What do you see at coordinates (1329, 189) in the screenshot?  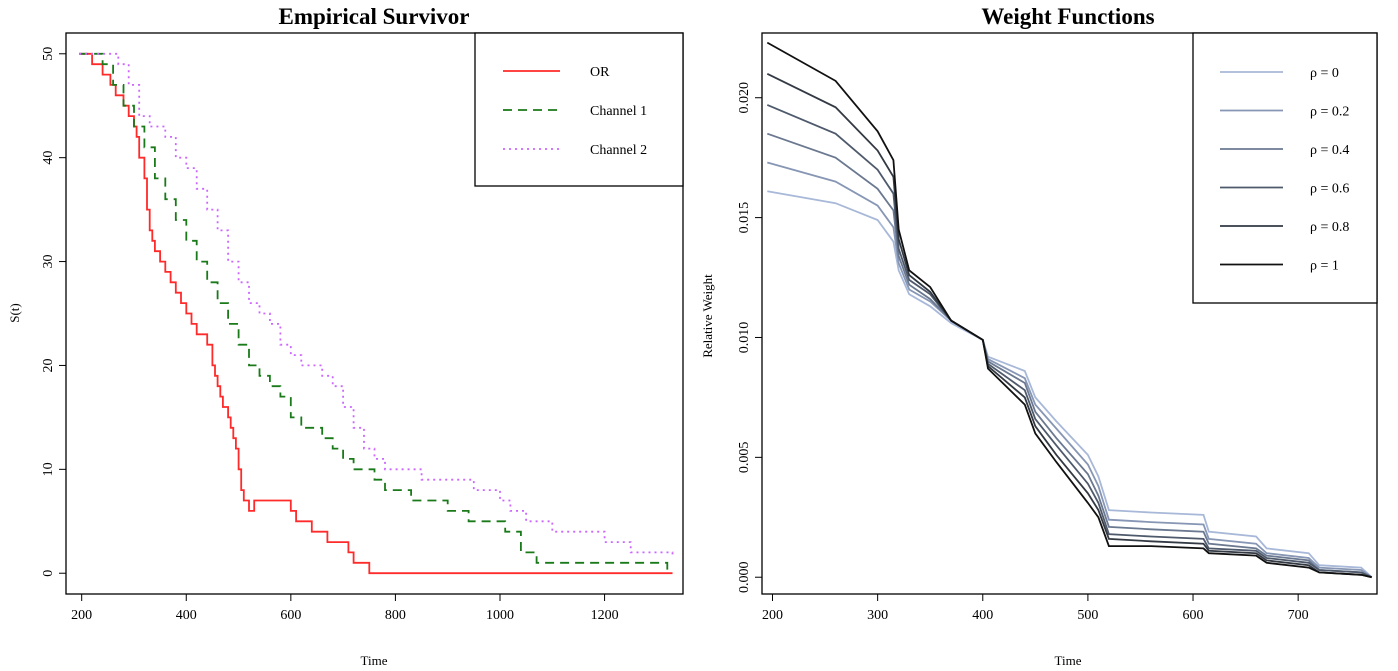 I see `legend-label: ρ = 0.6` at bounding box center [1329, 189].